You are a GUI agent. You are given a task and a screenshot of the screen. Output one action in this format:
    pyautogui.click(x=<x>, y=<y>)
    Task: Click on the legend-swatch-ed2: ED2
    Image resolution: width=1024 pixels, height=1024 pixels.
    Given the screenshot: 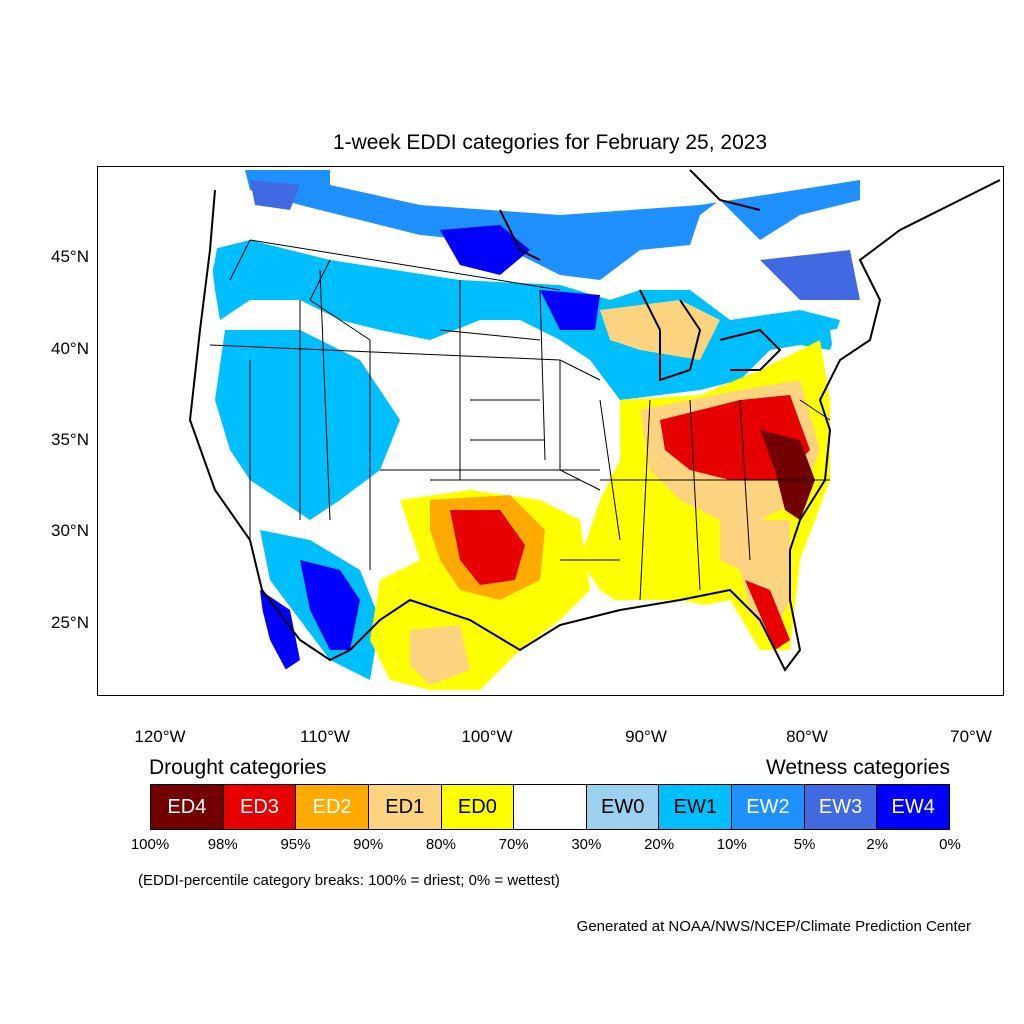 What is the action you would take?
    pyautogui.click(x=332, y=807)
    